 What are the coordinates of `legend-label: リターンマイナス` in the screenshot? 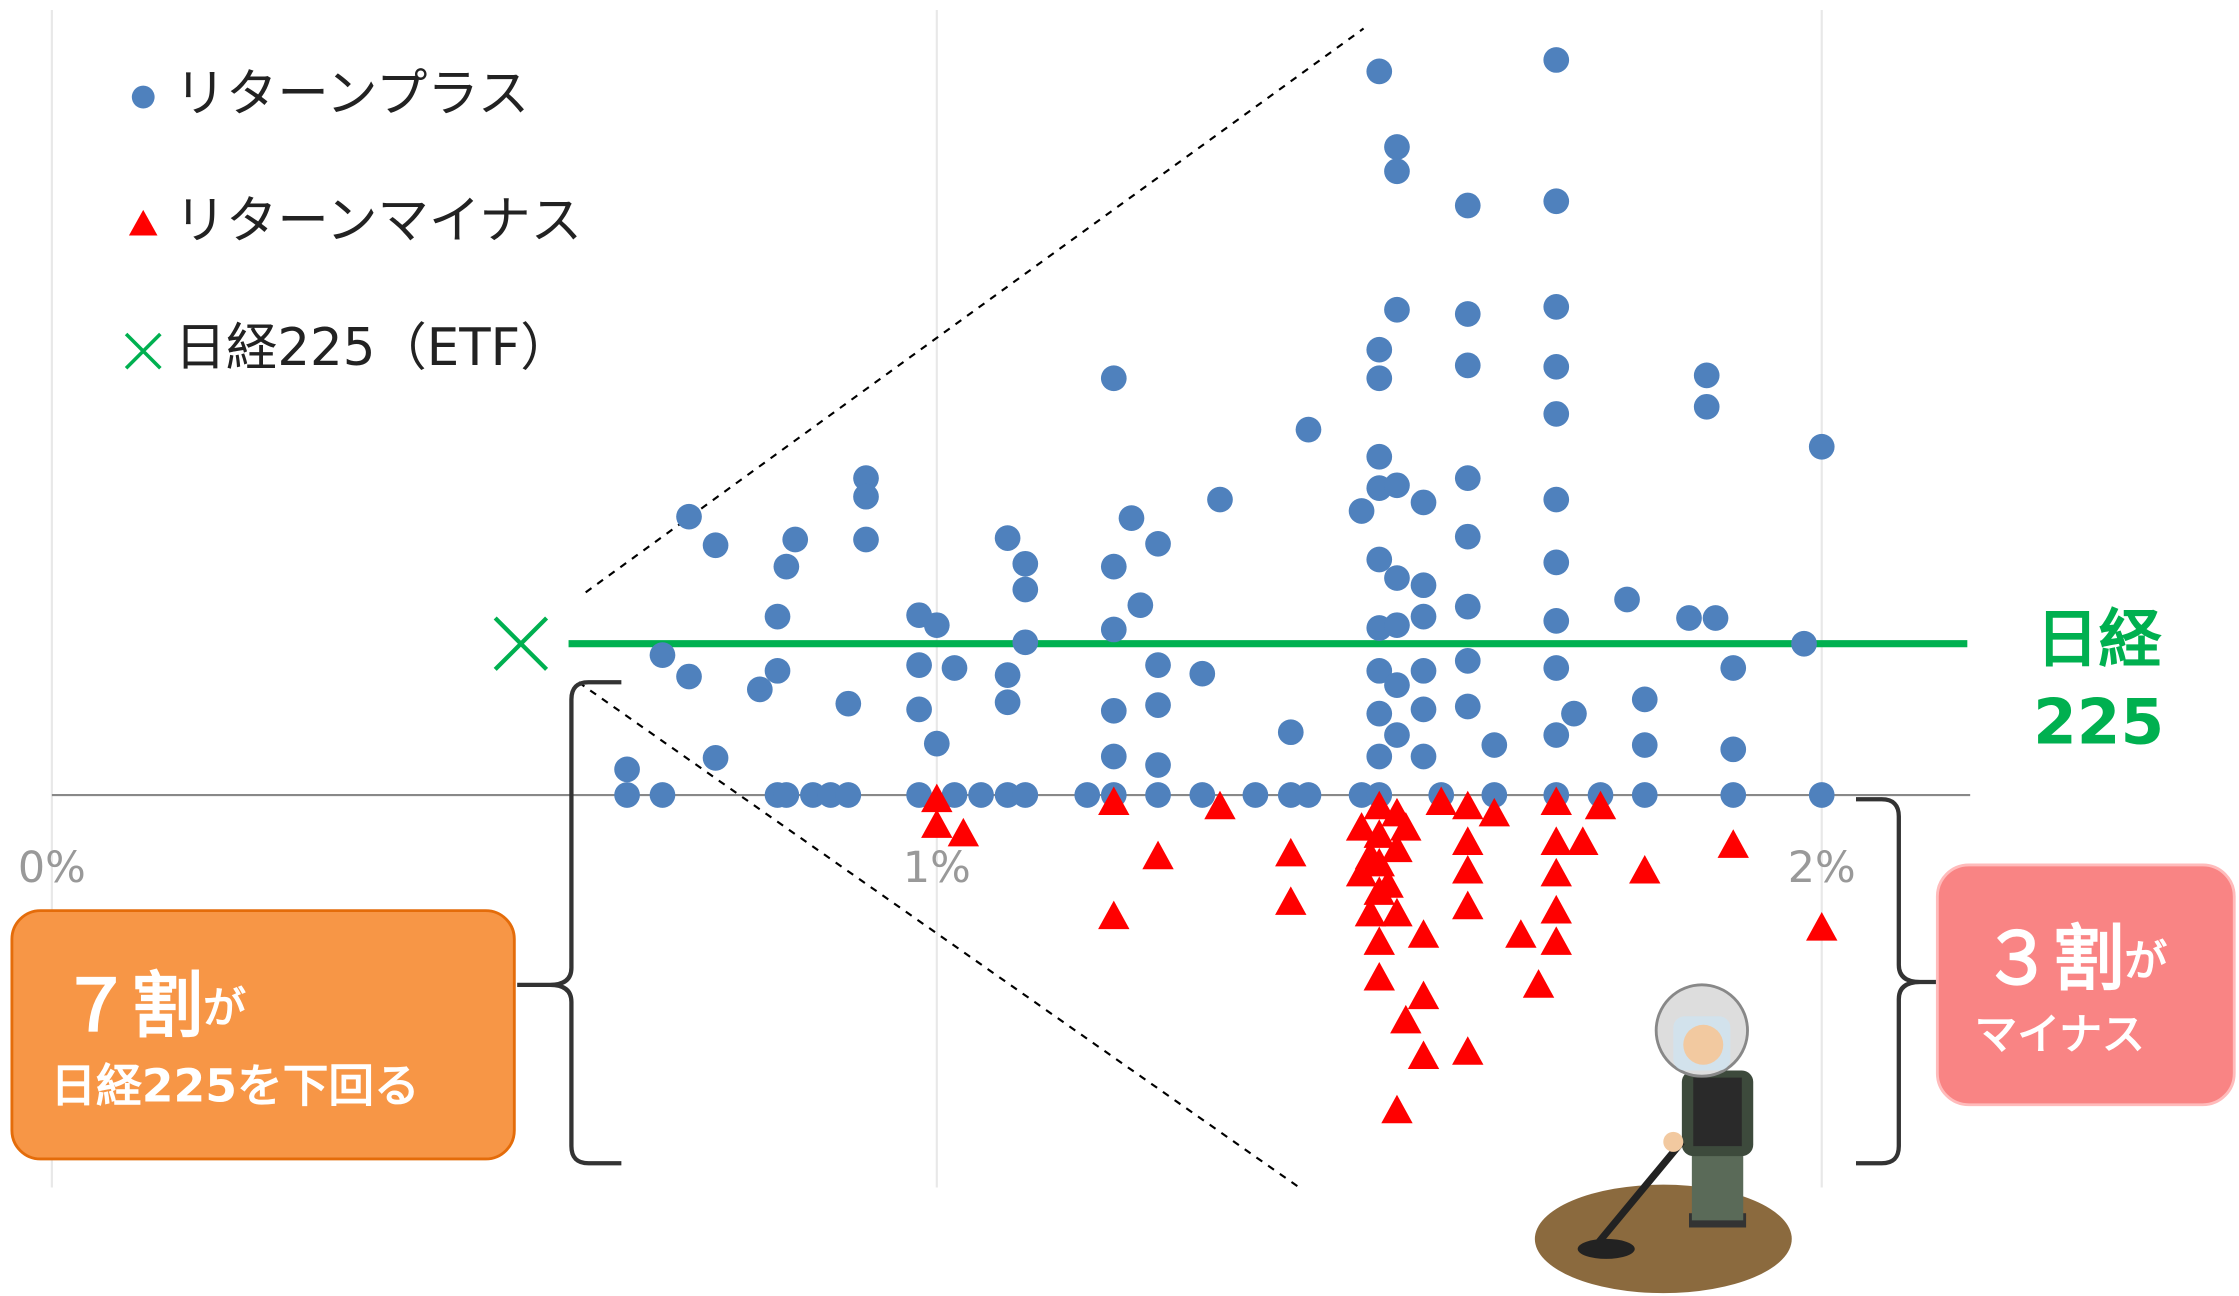 It's located at (378, 221).